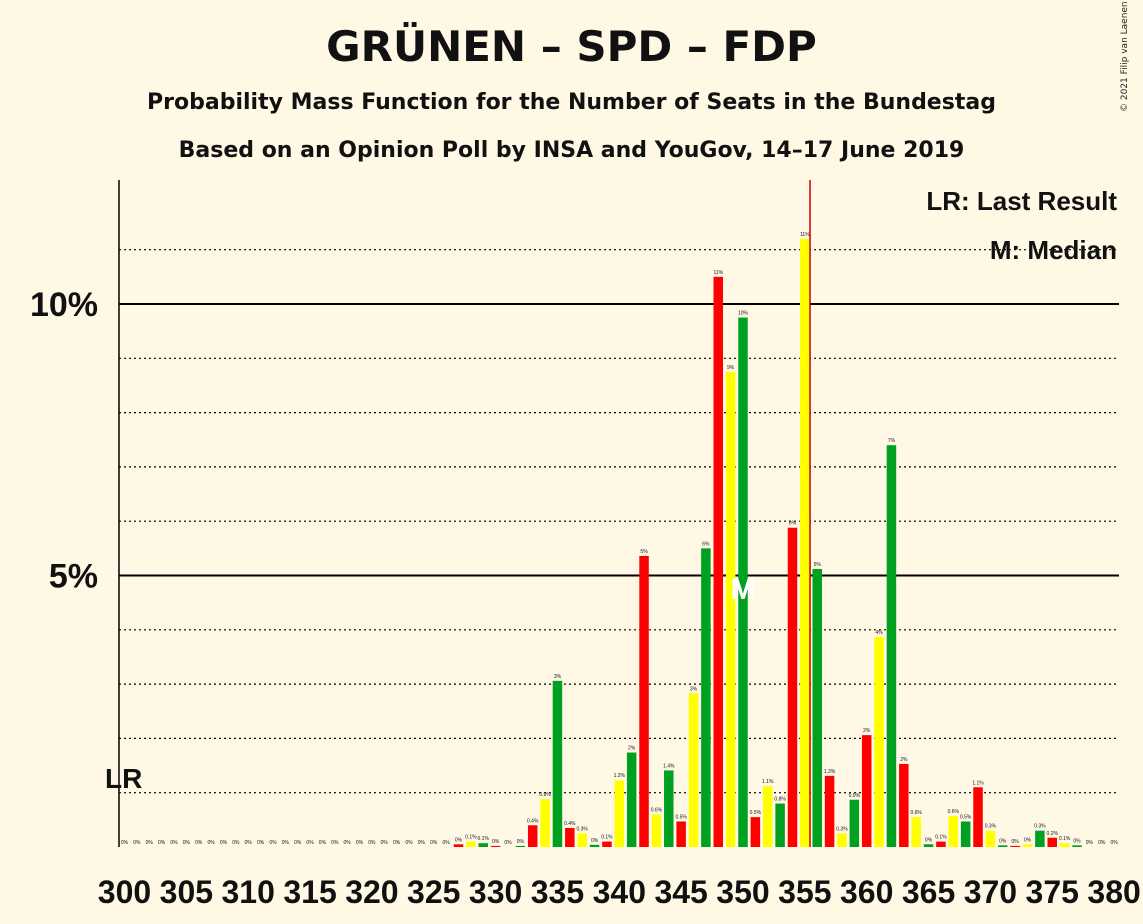 The height and width of the screenshot is (924, 1143). What do you see at coordinates (830, 772) in the screenshot?
I see `bar-label-seat-357: 1.3%` at bounding box center [830, 772].